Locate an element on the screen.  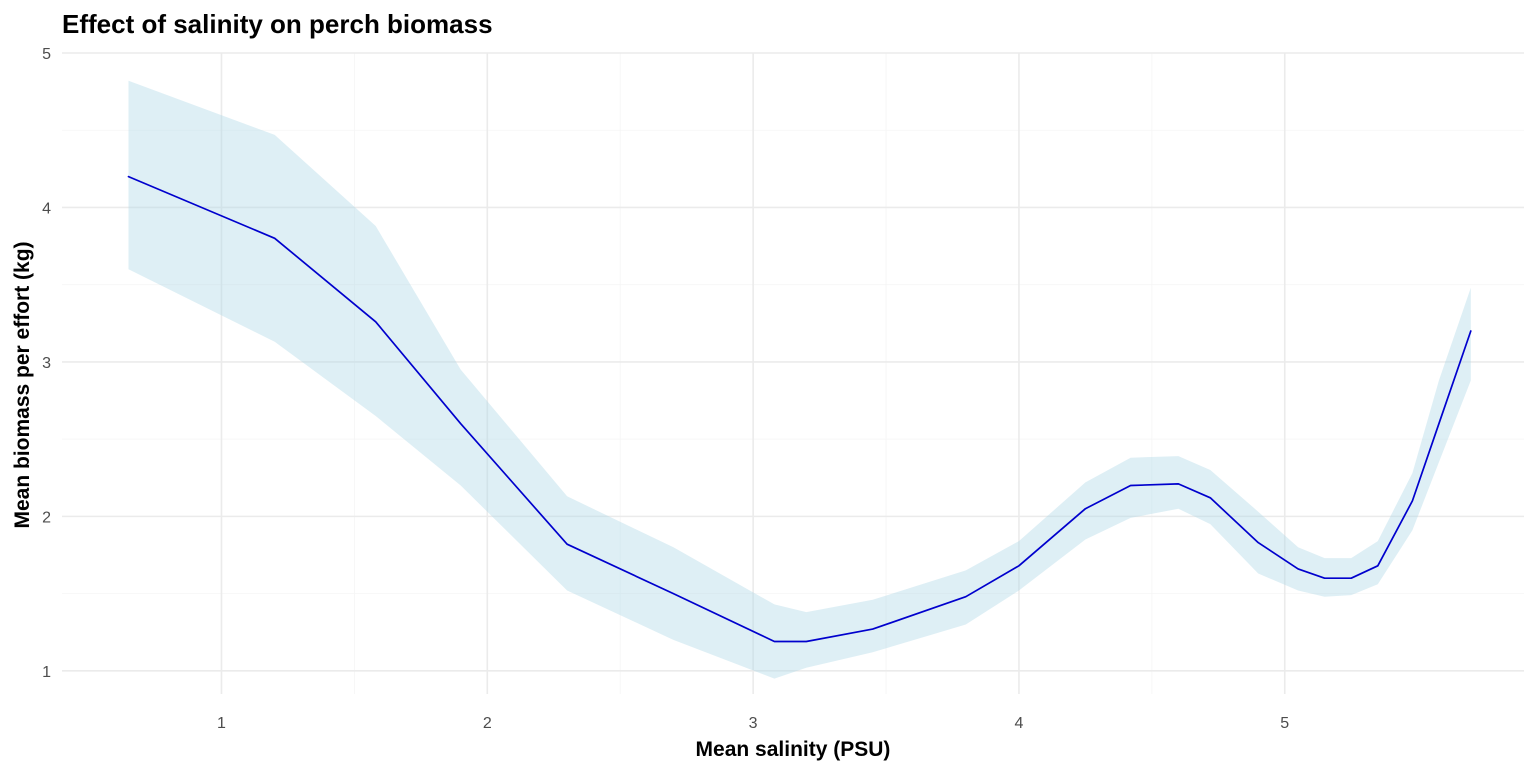
x-tick-label: 2 is located at coordinates (487, 723).